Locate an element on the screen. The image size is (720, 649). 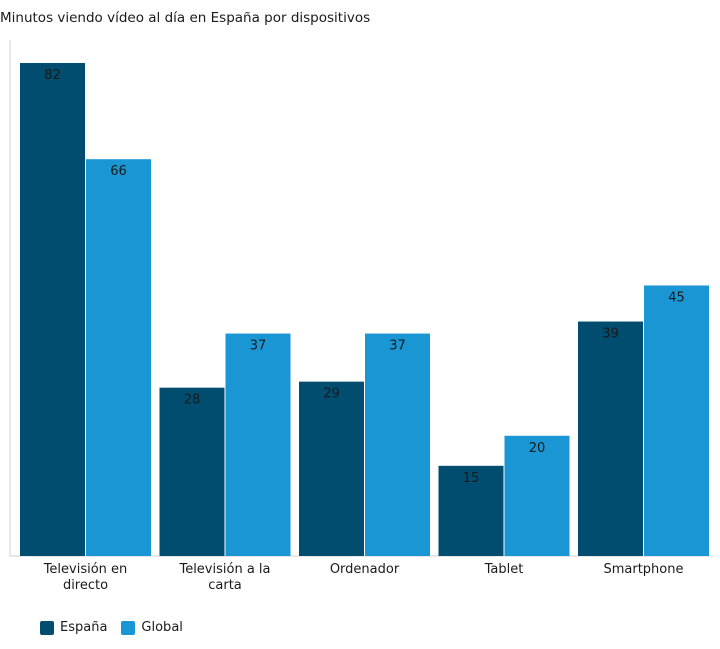
legend-item-espana: España is located at coordinates (73, 627).